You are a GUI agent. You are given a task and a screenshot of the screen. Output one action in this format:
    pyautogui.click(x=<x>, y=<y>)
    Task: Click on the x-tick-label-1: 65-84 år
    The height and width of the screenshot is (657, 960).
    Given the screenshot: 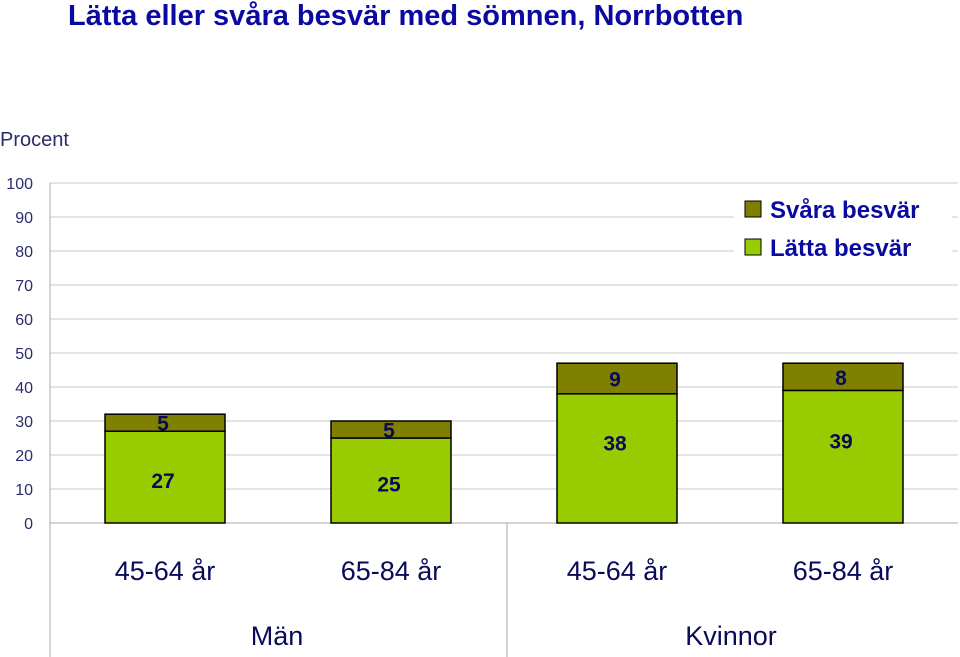 What is the action you would take?
    pyautogui.click(x=391, y=571)
    